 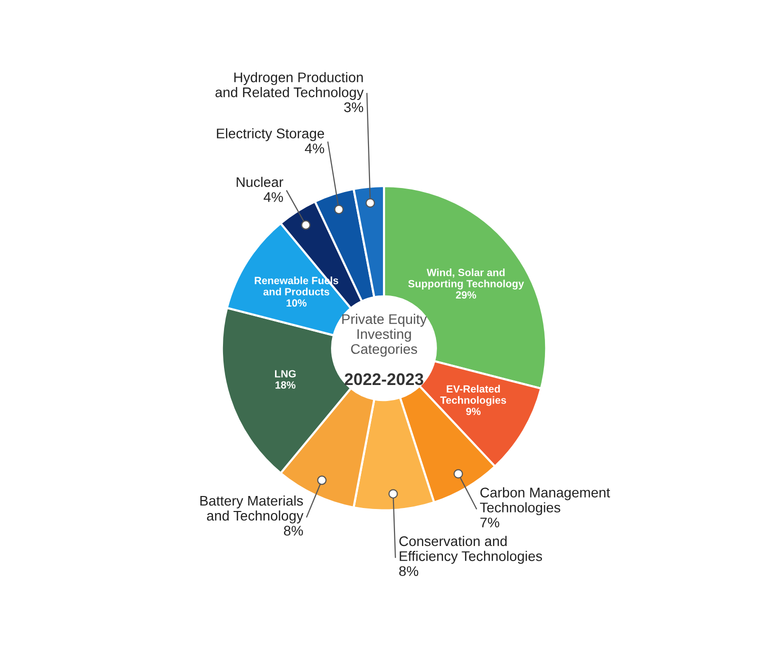 What do you see at coordinates (545, 501) in the screenshot?
I see `slice-label: Carbon Management Technologies` at bounding box center [545, 501].